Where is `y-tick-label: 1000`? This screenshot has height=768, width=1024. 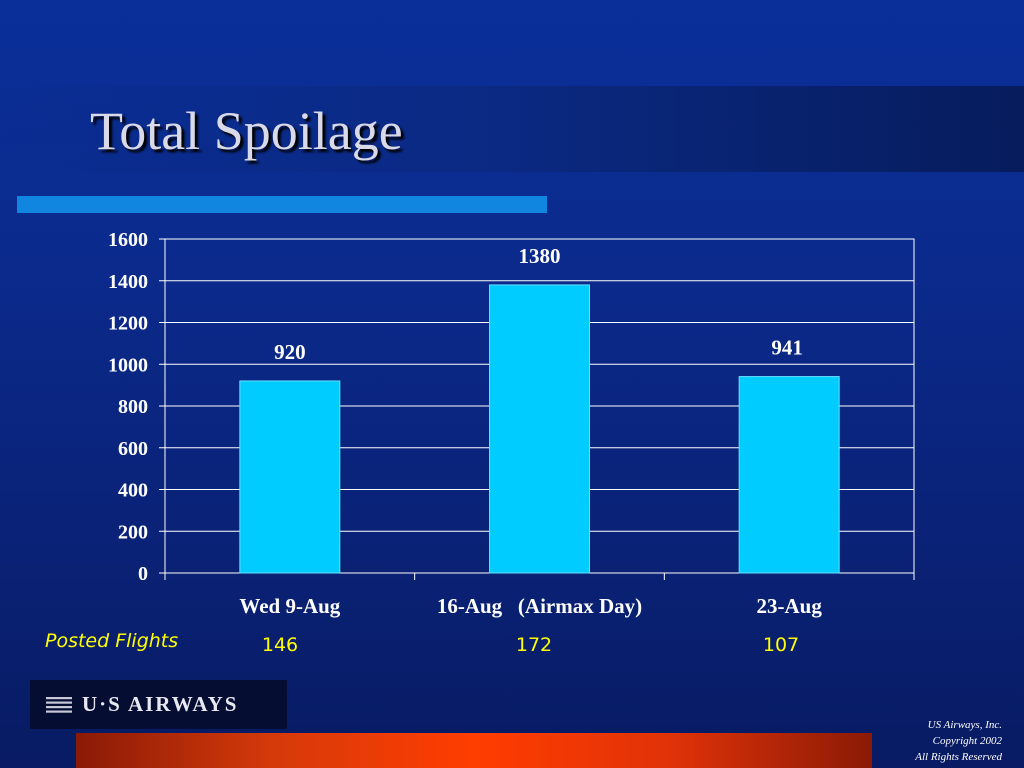 y-tick-label: 1000 is located at coordinates (128, 365).